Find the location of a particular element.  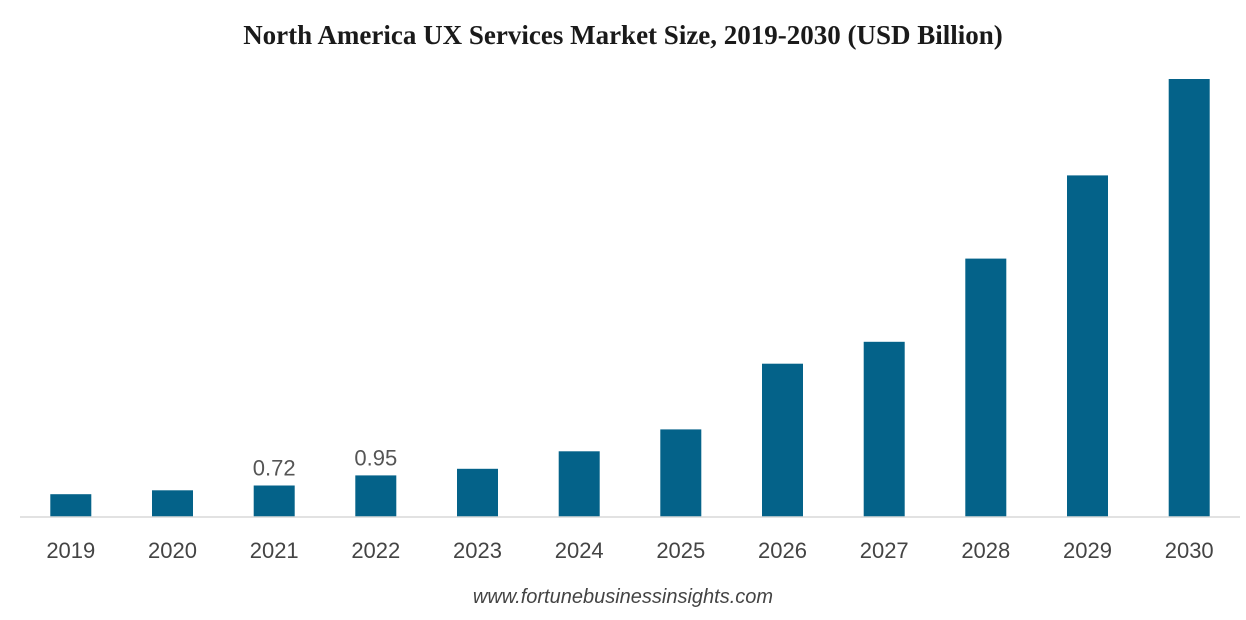

x-tick-label: 2022 is located at coordinates (375, 550).